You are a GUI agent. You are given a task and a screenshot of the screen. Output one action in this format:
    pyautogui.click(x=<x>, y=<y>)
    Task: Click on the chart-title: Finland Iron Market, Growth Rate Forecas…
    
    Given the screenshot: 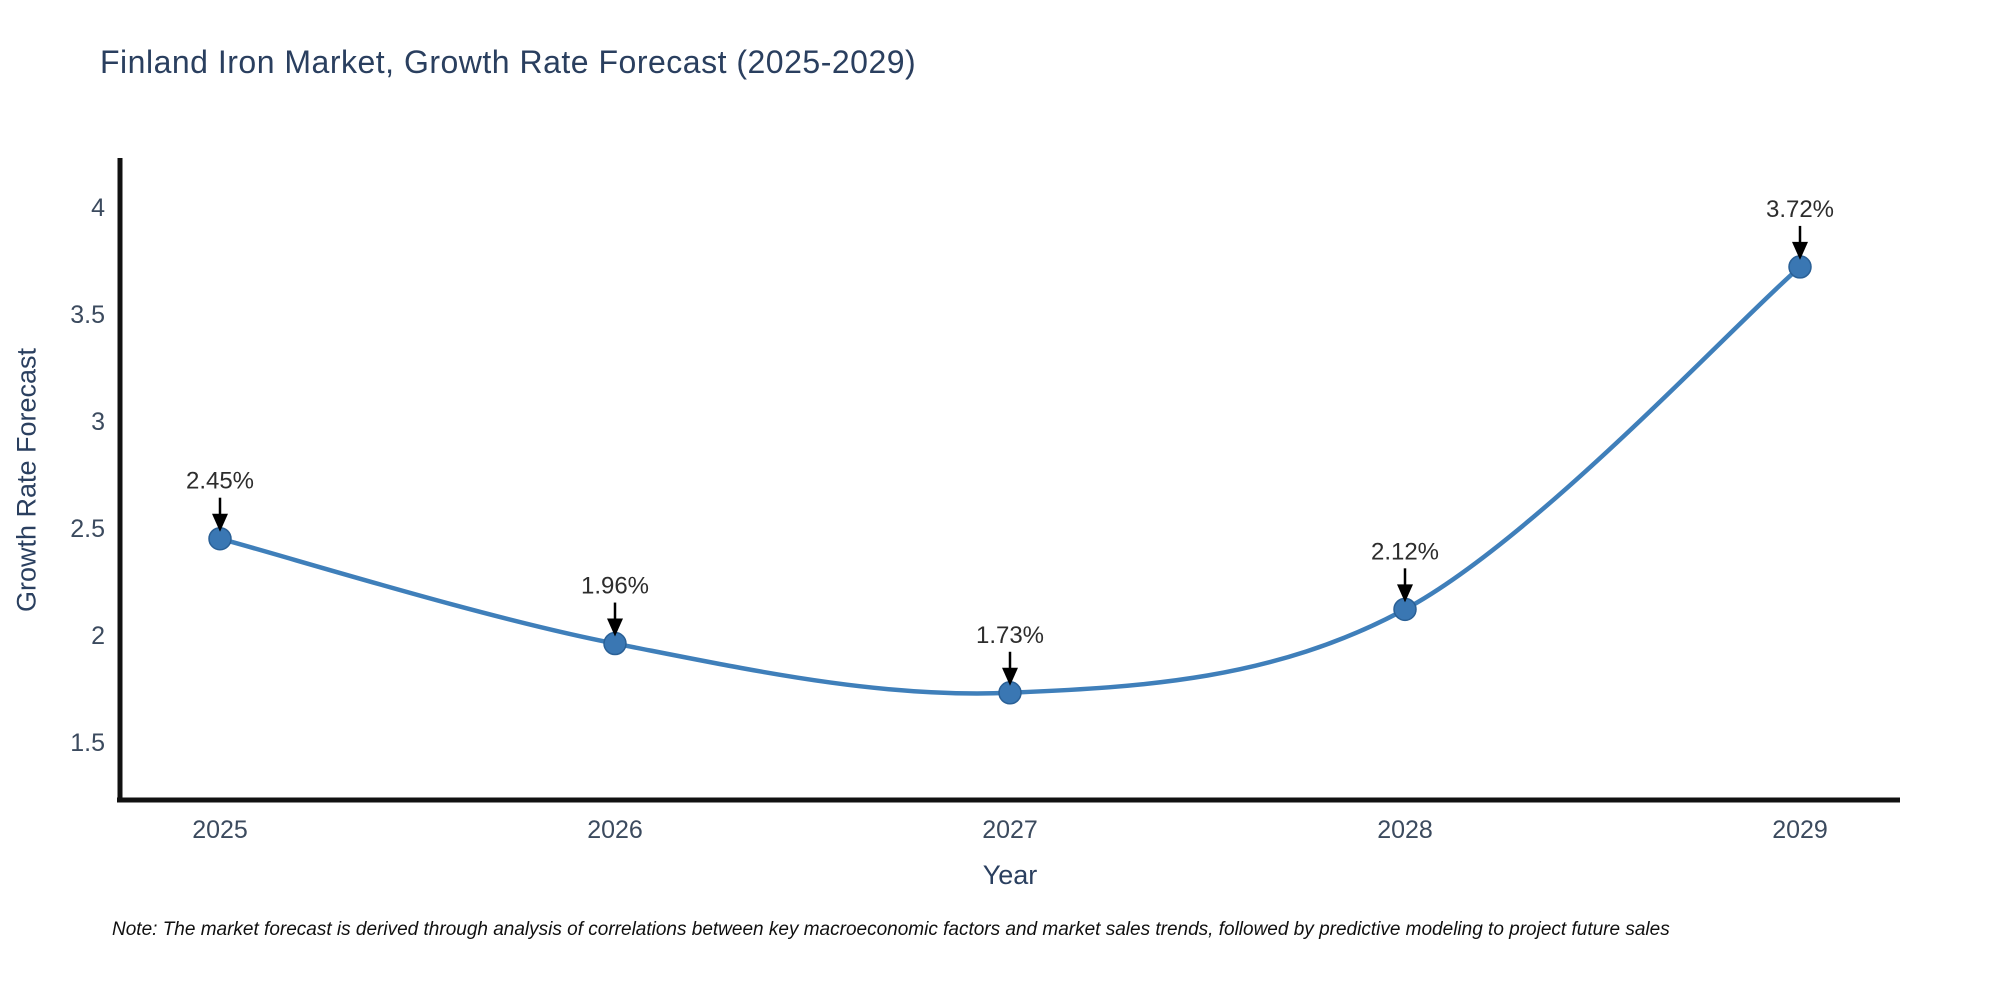 What is the action you would take?
    pyautogui.click(x=508, y=62)
    